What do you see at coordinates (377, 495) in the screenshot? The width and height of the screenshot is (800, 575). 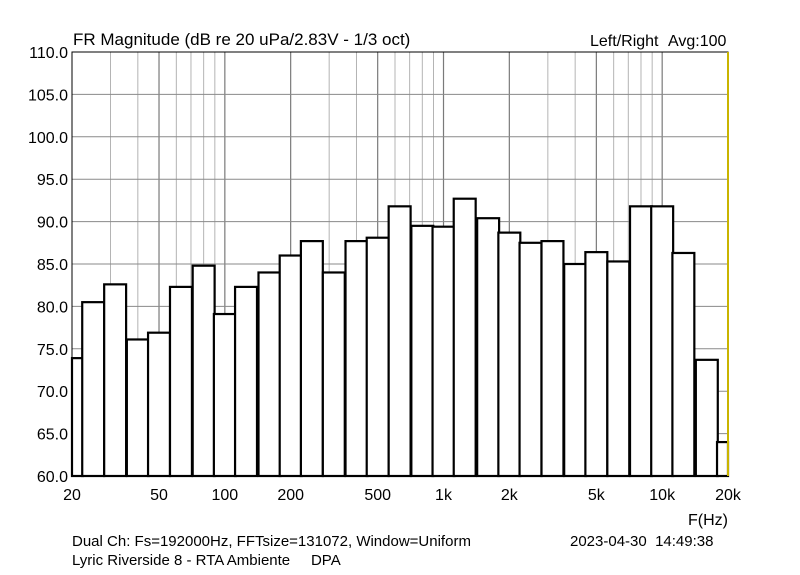 I see `x-tick-label: 500` at bounding box center [377, 495].